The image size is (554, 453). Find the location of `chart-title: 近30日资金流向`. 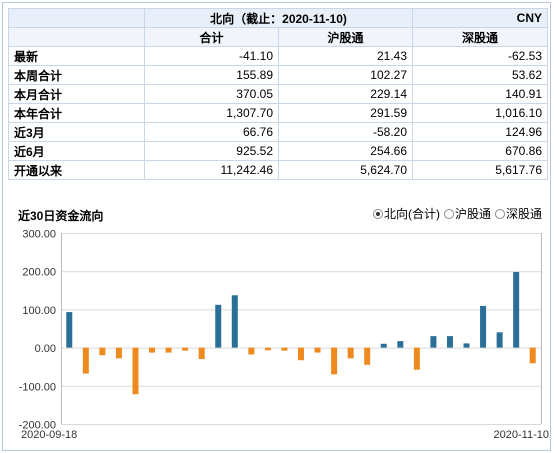

chart-title: 近30日资金流向 is located at coordinates (61, 216).